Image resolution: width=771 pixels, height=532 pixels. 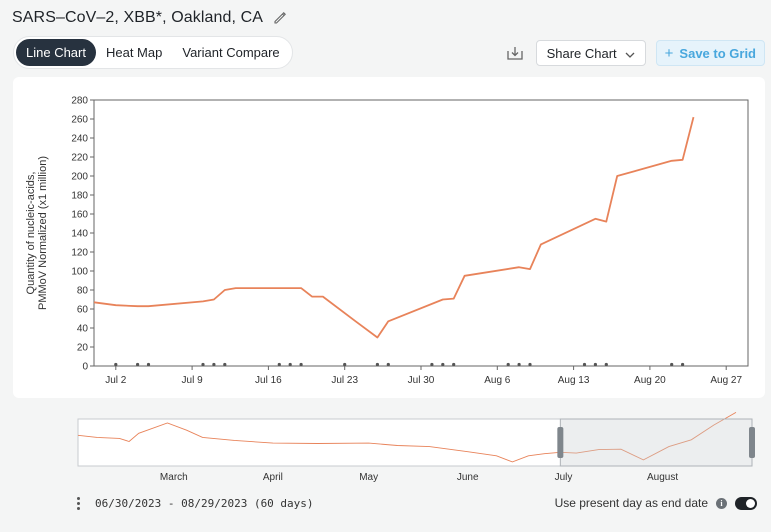 What do you see at coordinates (717, 53) in the screenshot?
I see `save-to-grid-label: Save to Grid` at bounding box center [717, 53].